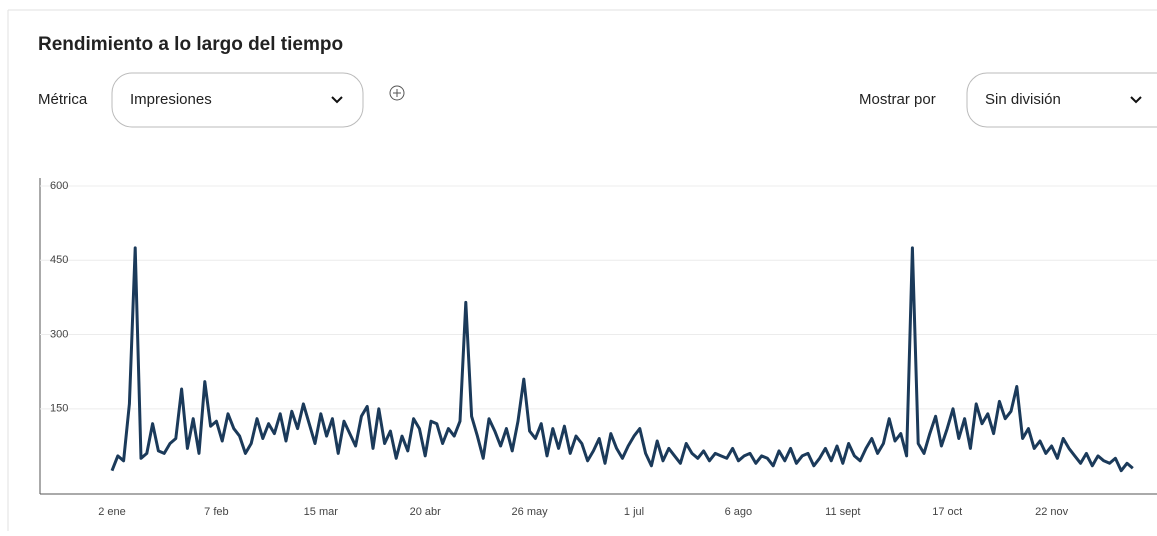 The image size is (1157, 536). I want to click on split-value: Sin división, so click(1023, 99).